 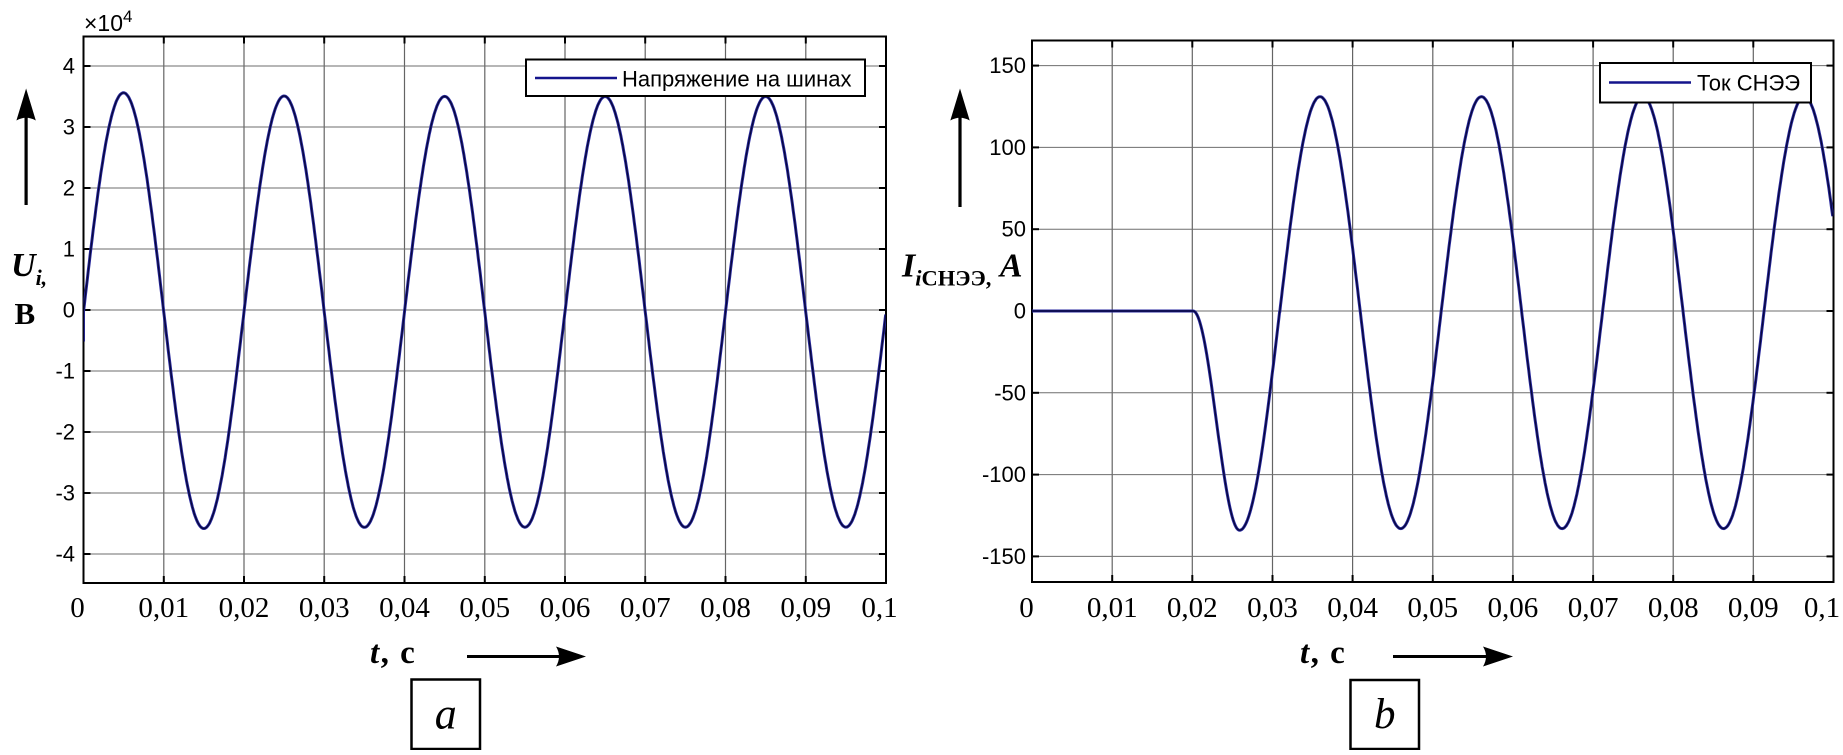 I want to click on svg-text: В, so click(x=25, y=313).